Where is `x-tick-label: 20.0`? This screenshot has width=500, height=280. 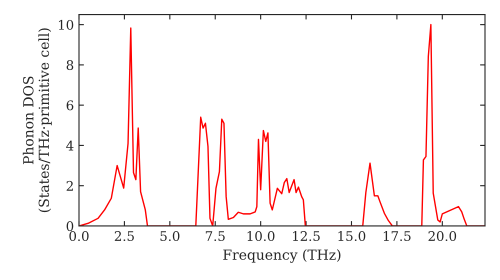
x-tick-label: 20.0 is located at coordinates (442, 236).